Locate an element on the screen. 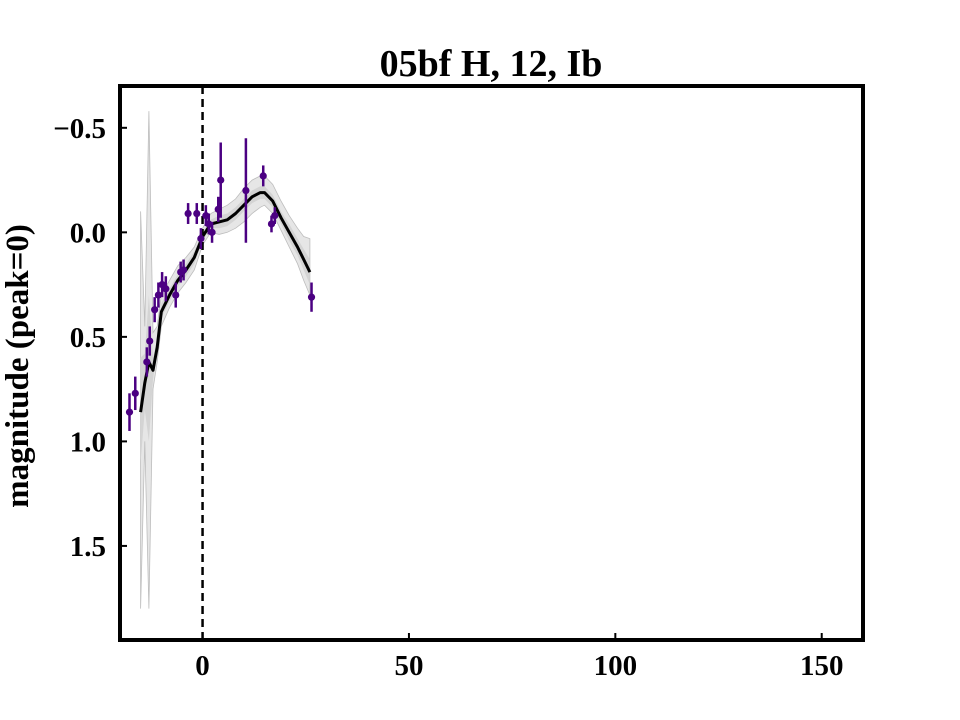  y-tick-label: −0.5 is located at coordinates (79, 129).